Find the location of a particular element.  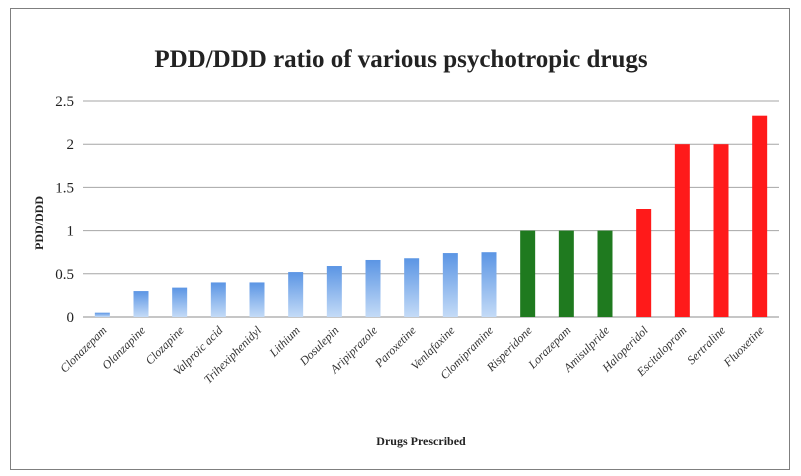

y-tick-label: 0.5 is located at coordinates (64, 275).